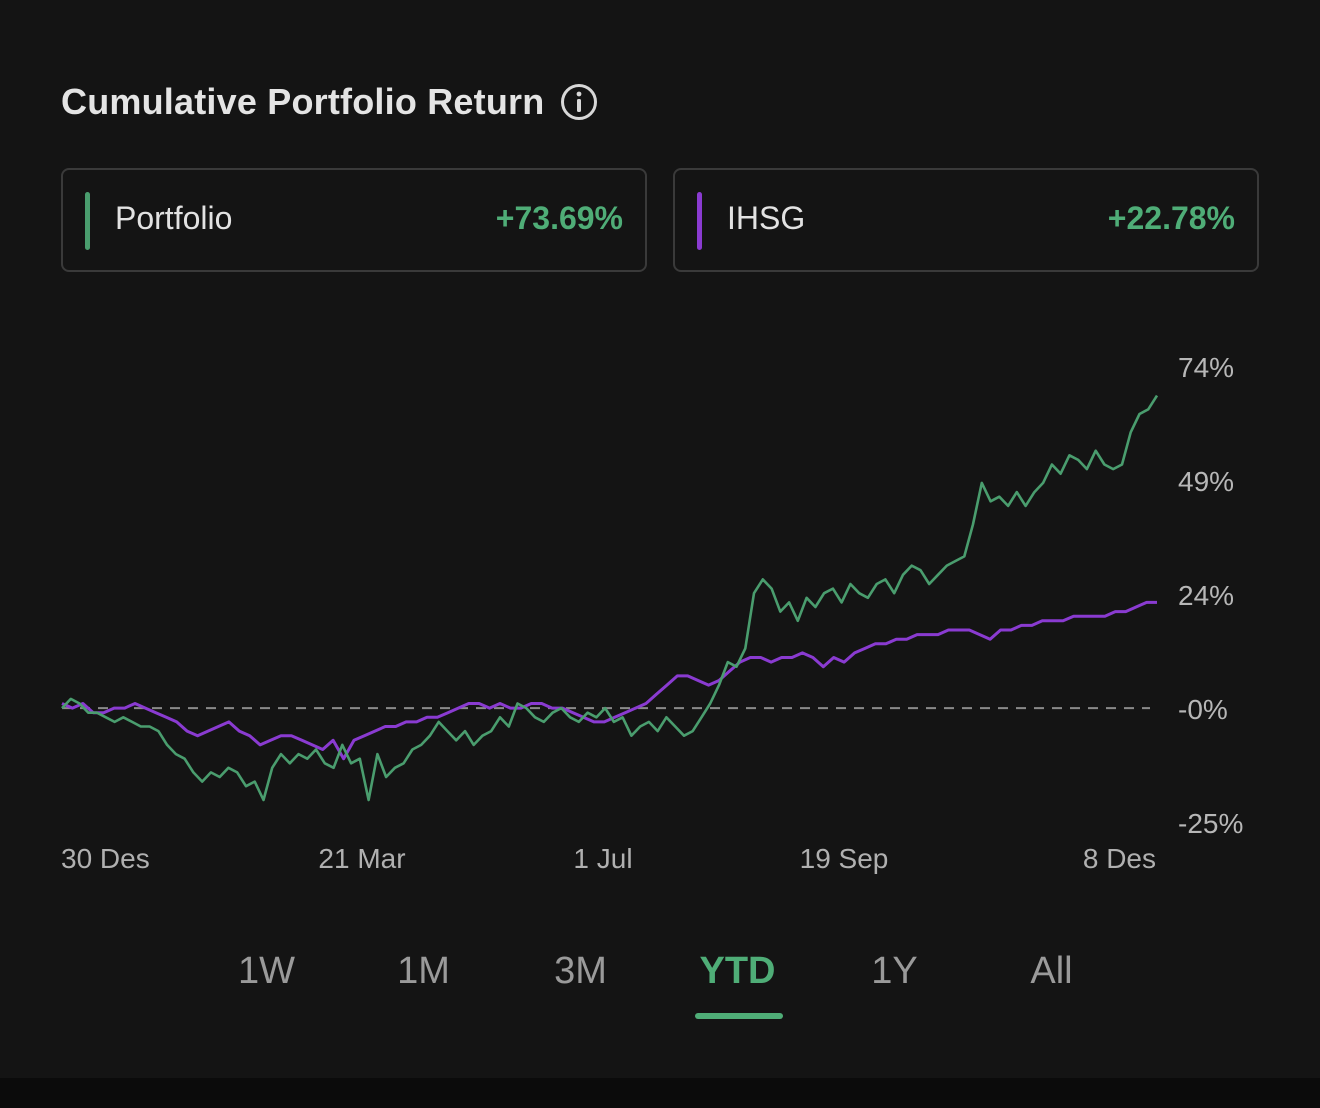 The height and width of the screenshot is (1108, 1320). I want to click on period-1m: 1M, so click(423, 971).